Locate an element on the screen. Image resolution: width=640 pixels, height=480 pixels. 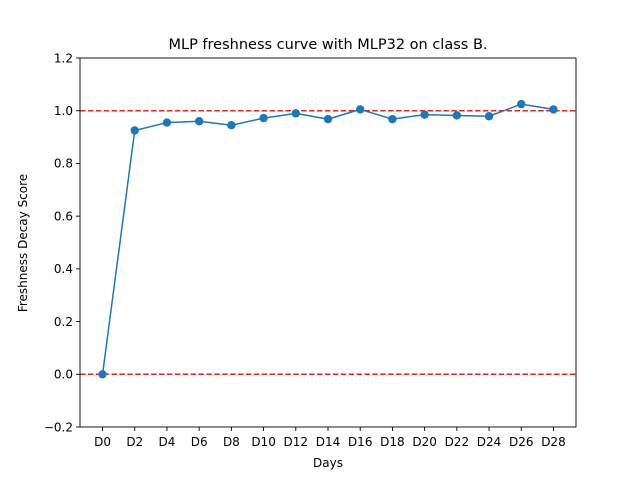
y-axis-title: Freshness Decay Score is located at coordinates (23, 243).